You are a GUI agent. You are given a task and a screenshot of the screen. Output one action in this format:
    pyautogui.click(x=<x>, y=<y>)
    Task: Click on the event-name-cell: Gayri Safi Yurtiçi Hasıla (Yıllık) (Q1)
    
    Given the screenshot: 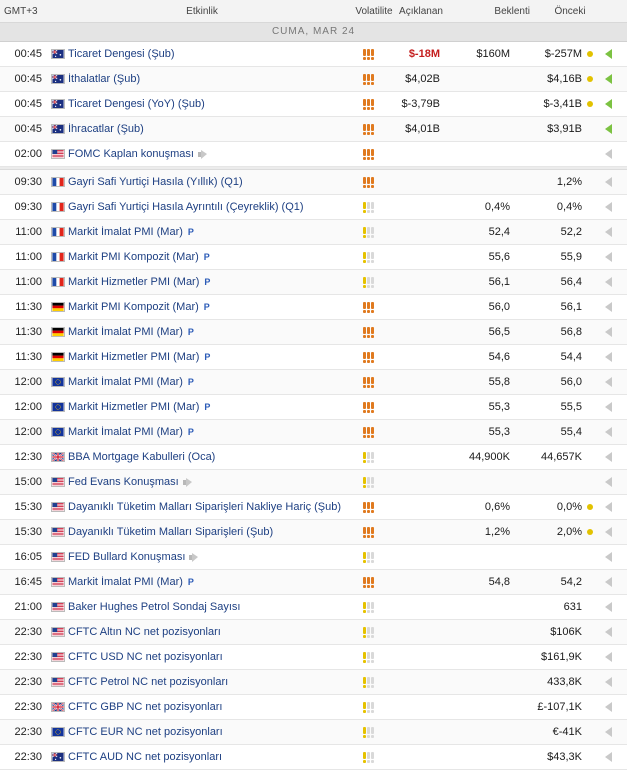 What is the action you would take?
    pyautogui.click(x=211, y=182)
    